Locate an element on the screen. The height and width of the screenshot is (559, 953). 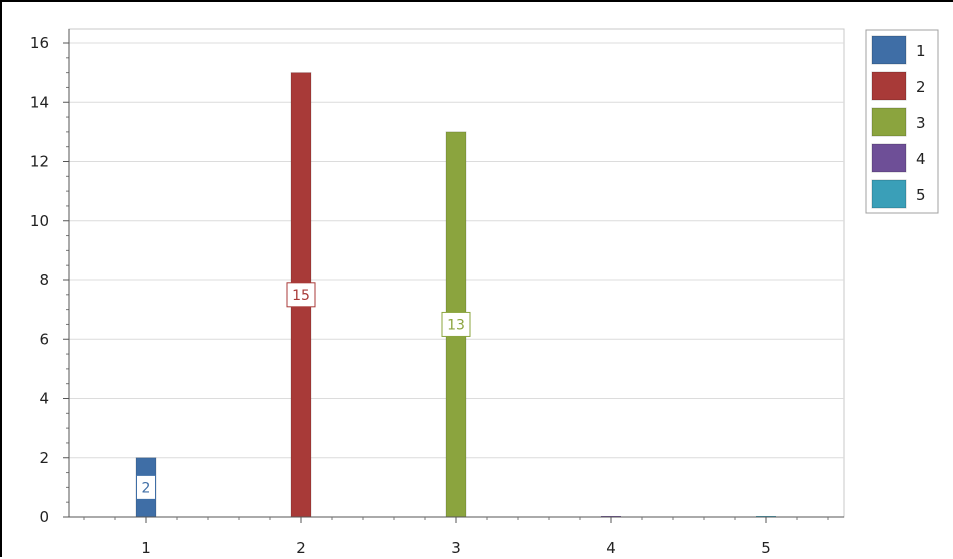
data-label-value: 2 is located at coordinates (146, 488).